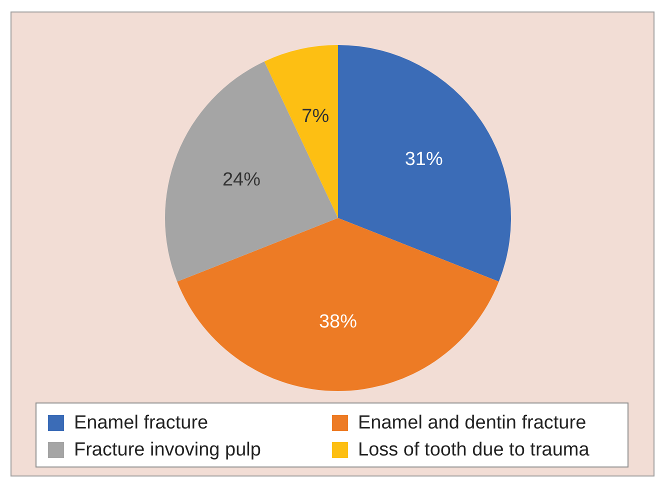 The height and width of the screenshot is (488, 656). Describe the element at coordinates (423, 159) in the screenshot. I see `data-label: 31%` at that location.